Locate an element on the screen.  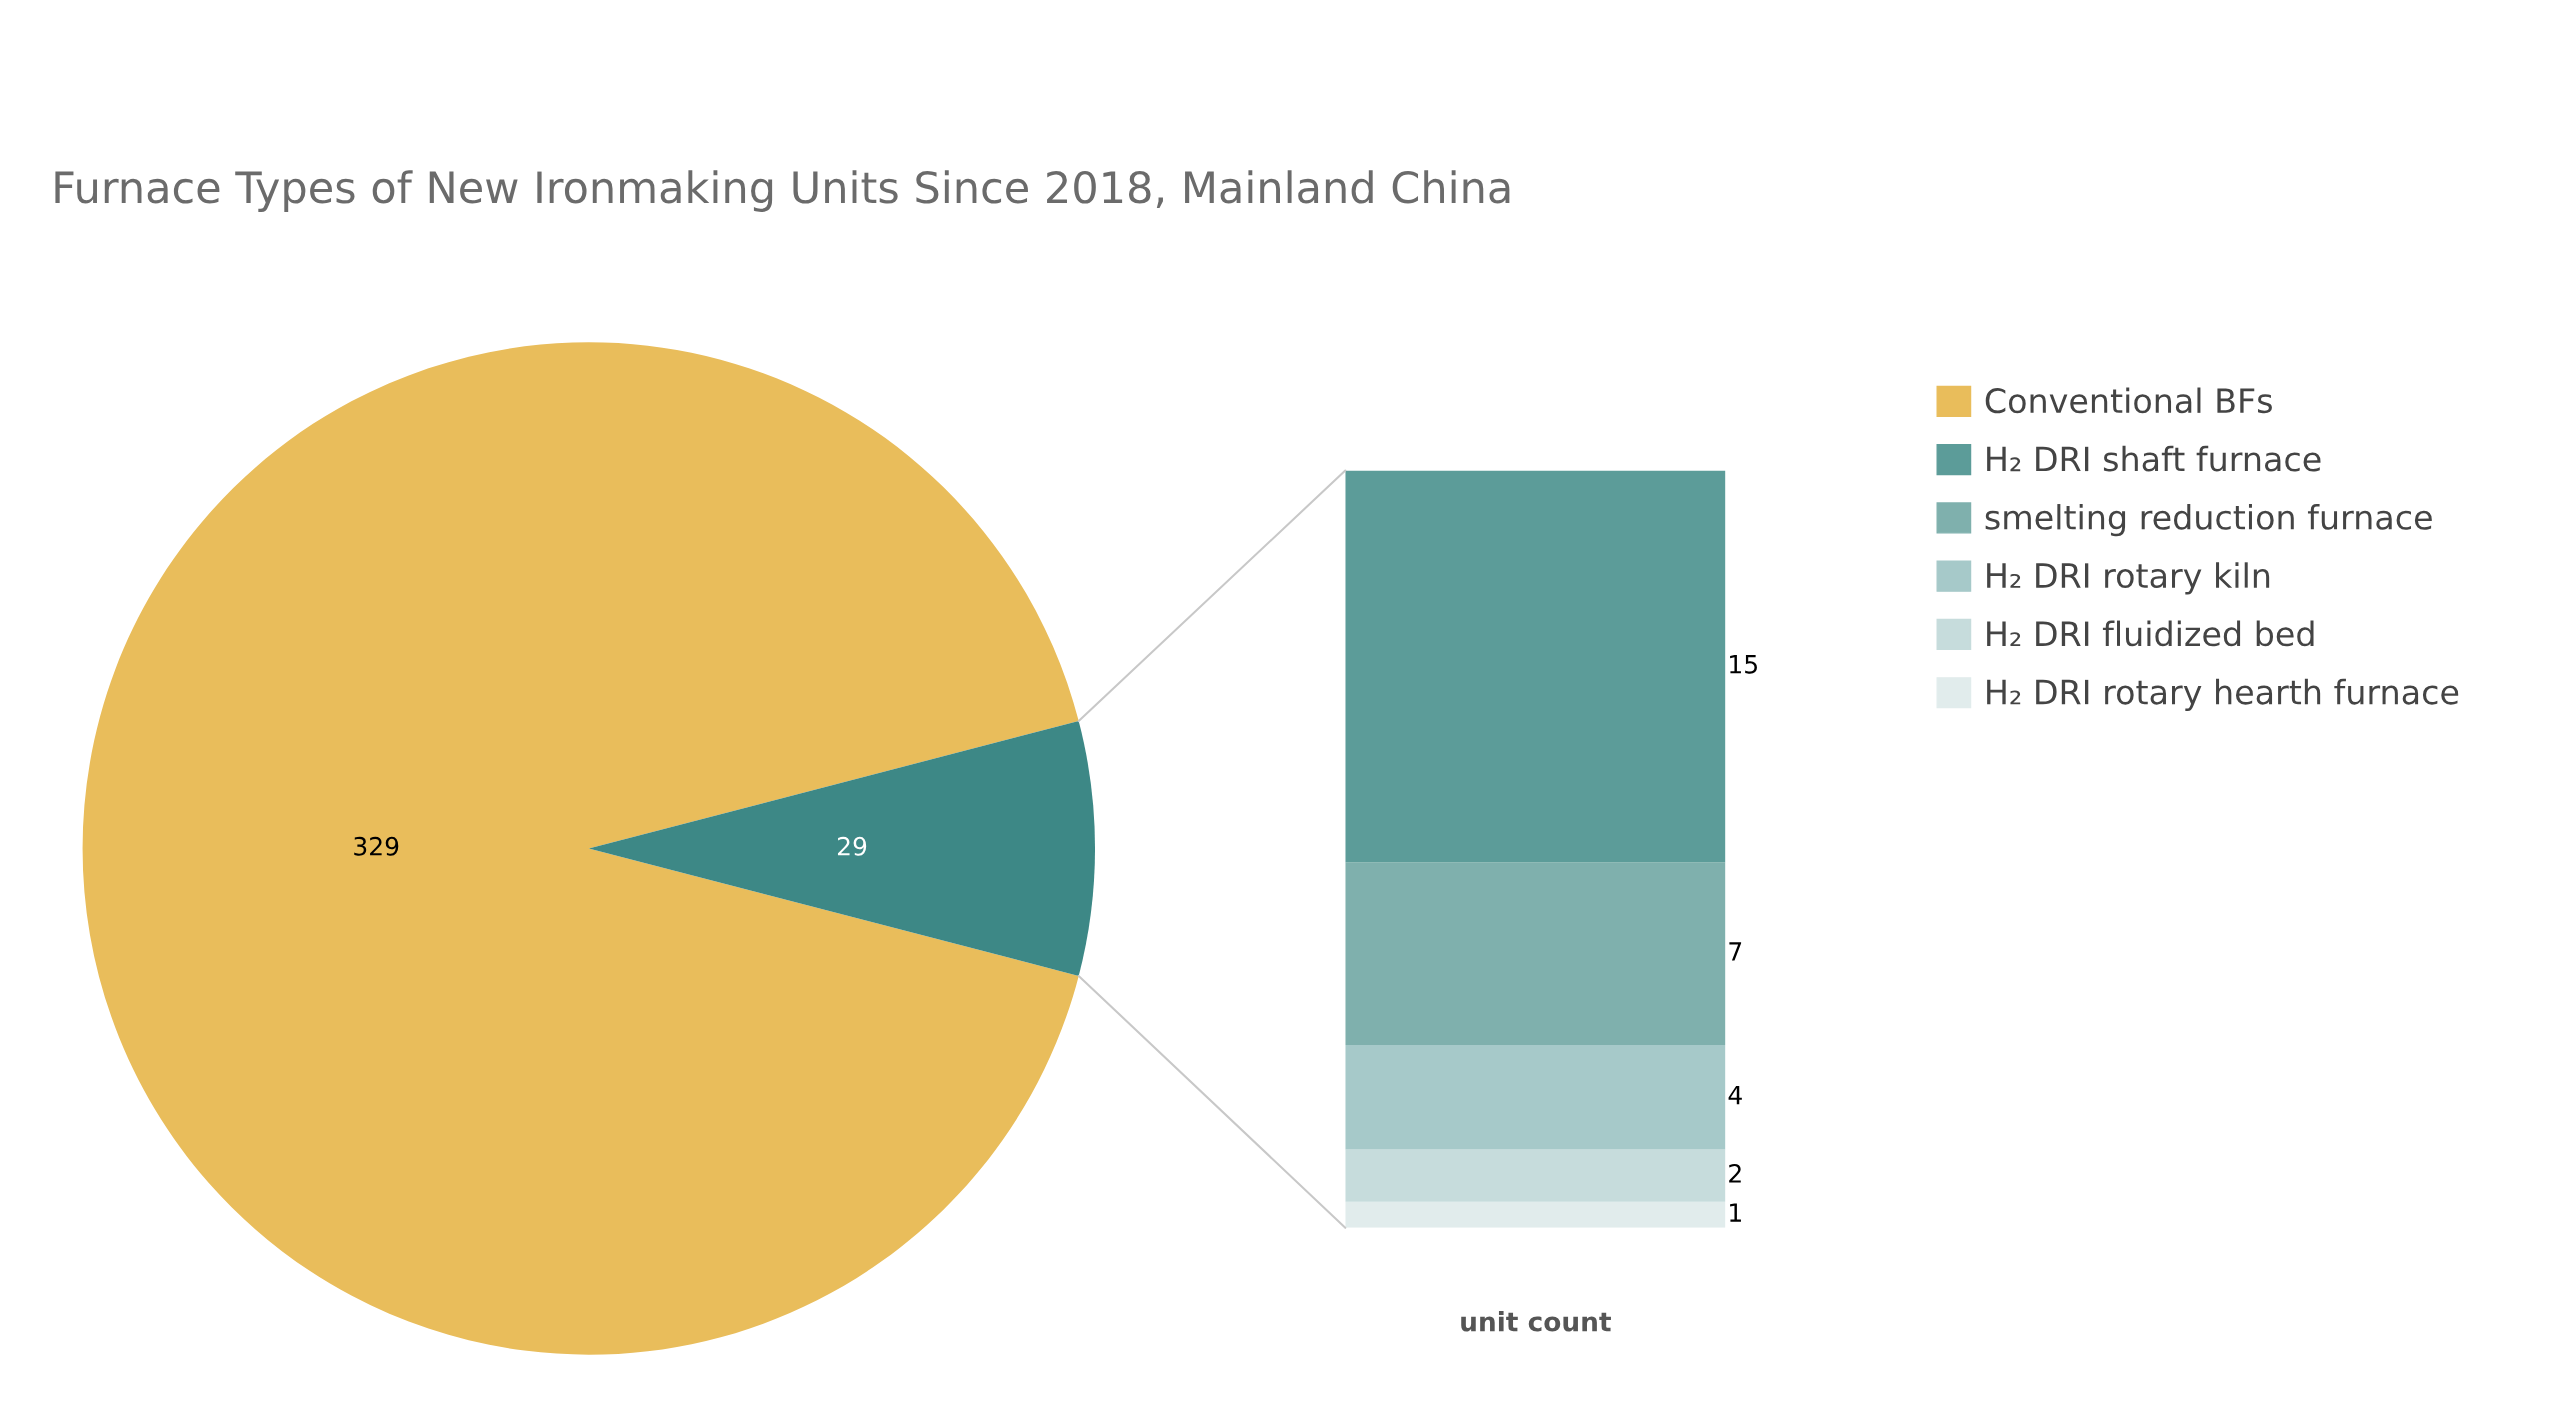
x-axis-title: unit count is located at coordinates (1536, 1321).